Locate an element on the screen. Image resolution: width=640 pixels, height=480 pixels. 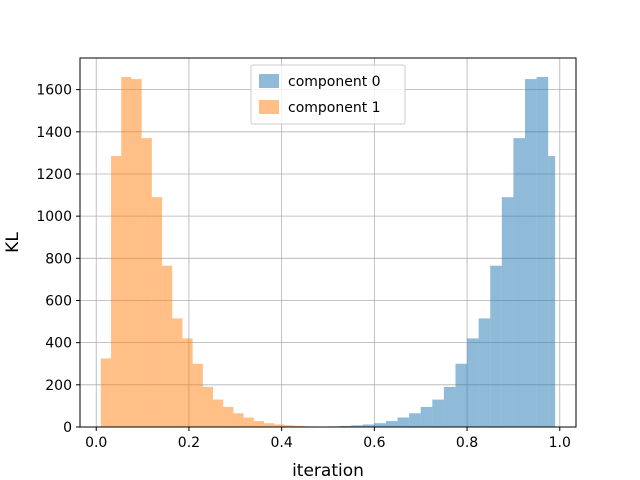
x-tick-label: 0.4 is located at coordinates (282, 443).